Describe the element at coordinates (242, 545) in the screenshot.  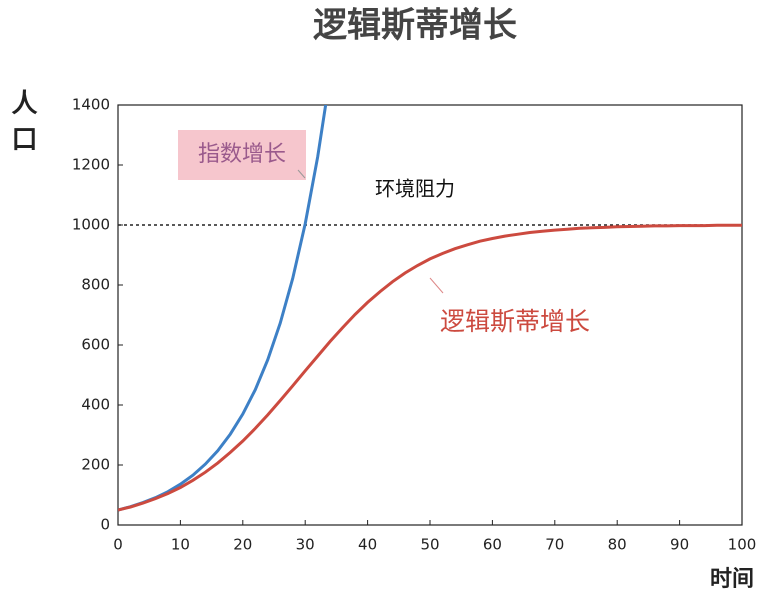
I see `x-tick-label: 20` at that location.